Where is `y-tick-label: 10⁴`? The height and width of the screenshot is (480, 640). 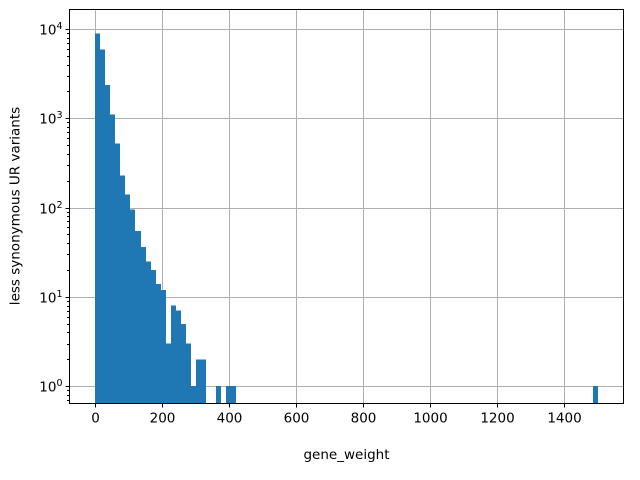 y-tick-label: 10⁴ is located at coordinates (50, 30).